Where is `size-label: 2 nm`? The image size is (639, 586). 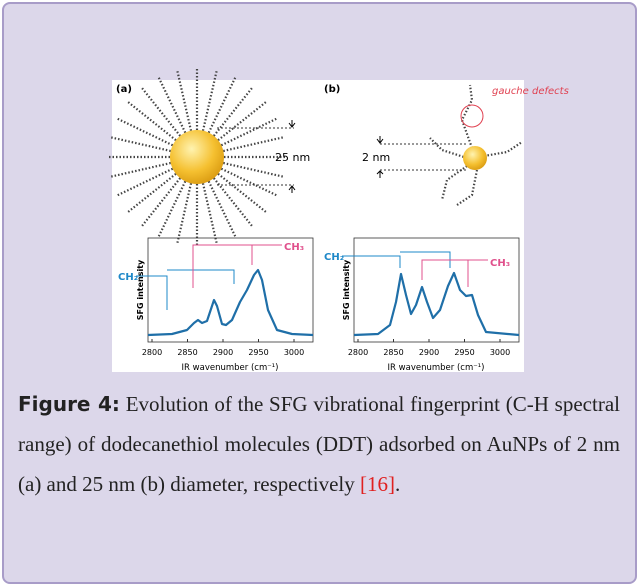
size-label: 2 nm is located at coordinates (376, 157).